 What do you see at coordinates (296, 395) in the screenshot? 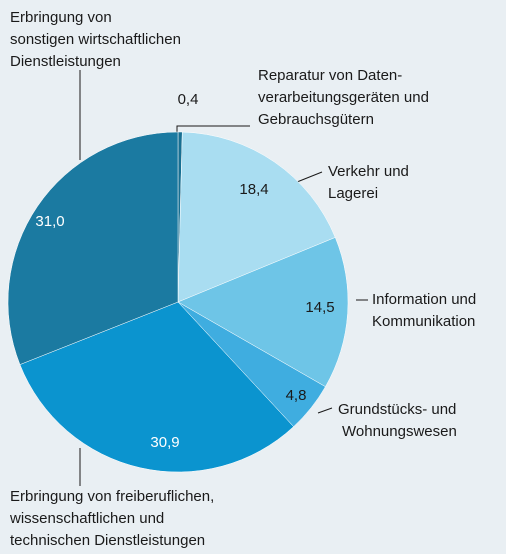
I see `value-label: 4,8` at bounding box center [296, 395].